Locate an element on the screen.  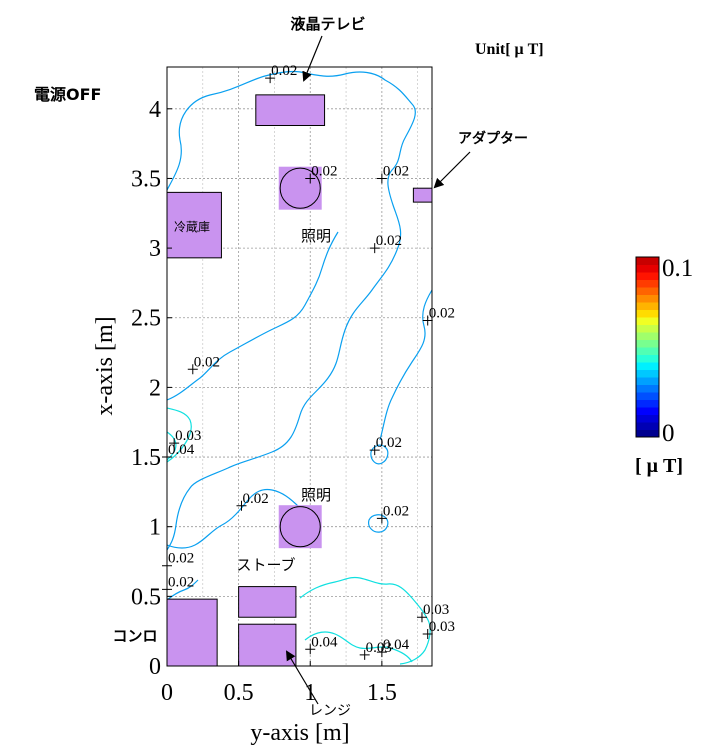
label-adapter: アダプター is located at coordinates (493, 138).